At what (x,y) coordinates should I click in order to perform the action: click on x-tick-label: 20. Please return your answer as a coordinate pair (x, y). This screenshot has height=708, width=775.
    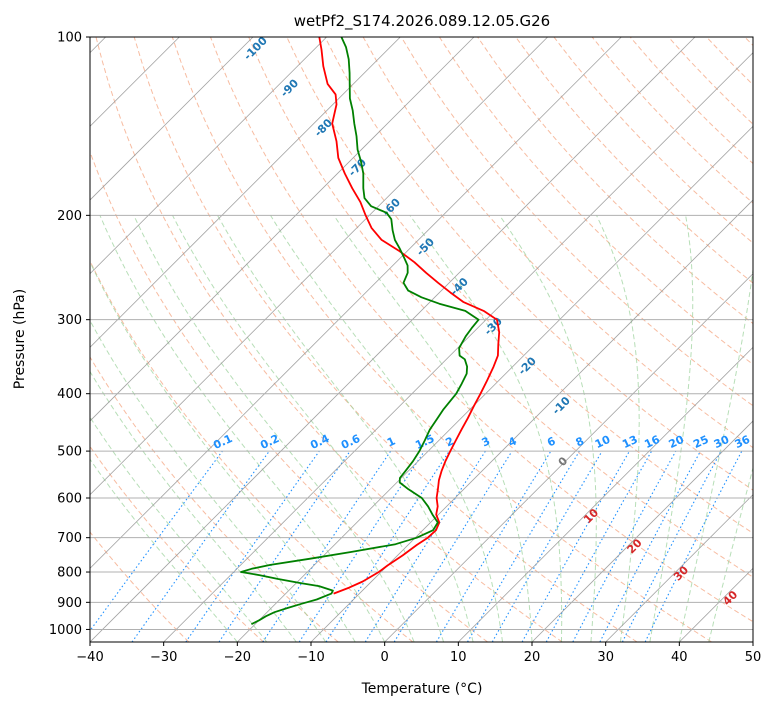
    Looking at the image, I should click on (532, 657).